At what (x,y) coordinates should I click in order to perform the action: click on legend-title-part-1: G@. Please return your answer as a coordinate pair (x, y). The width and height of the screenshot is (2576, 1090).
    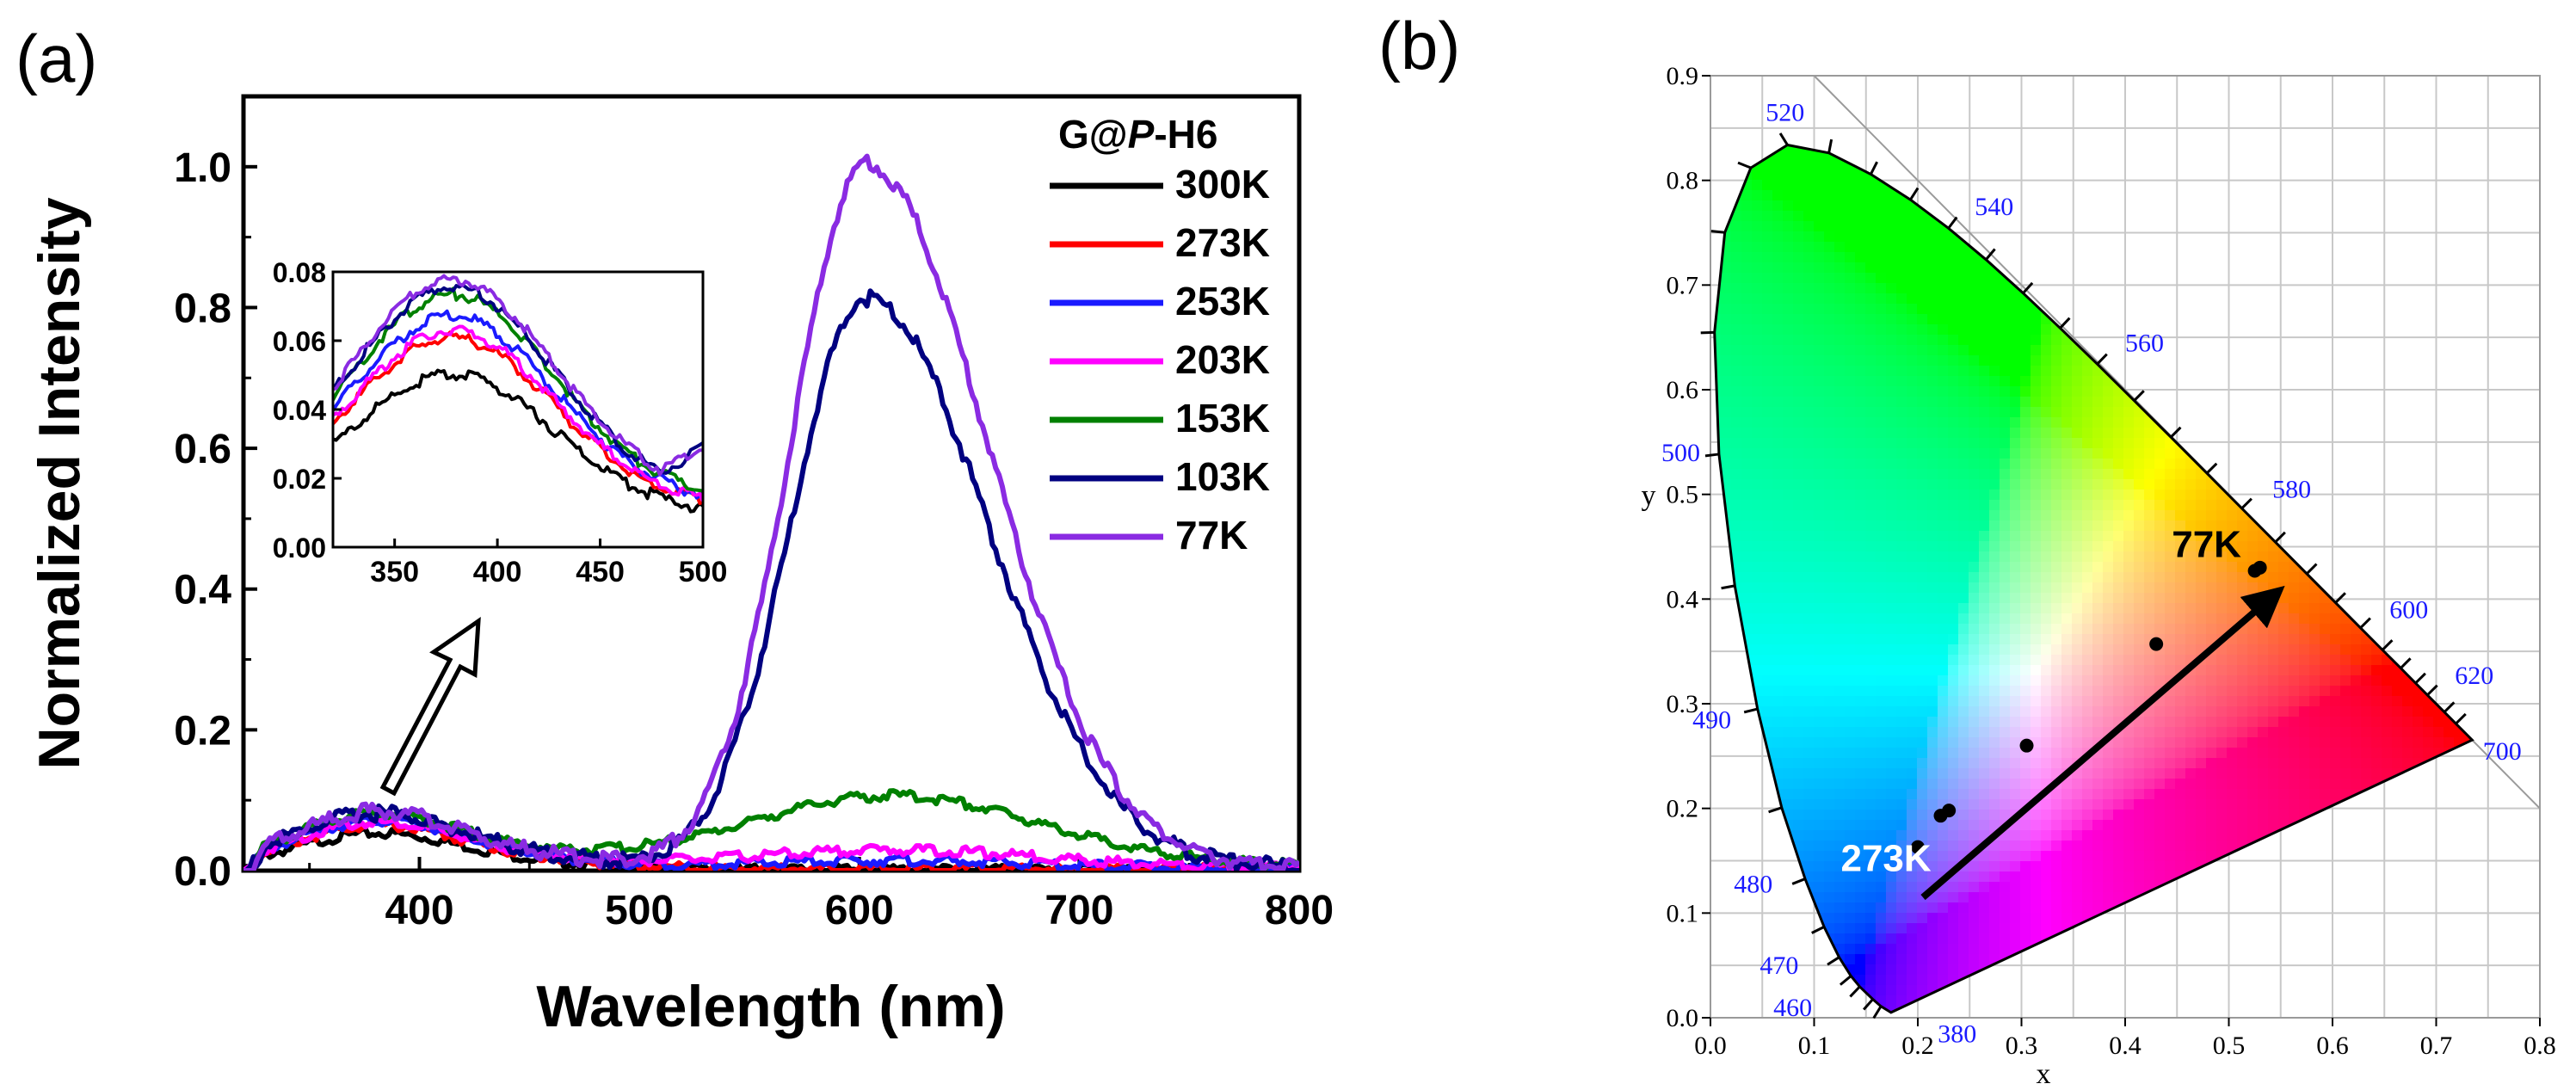
    Looking at the image, I should click on (1093, 134).